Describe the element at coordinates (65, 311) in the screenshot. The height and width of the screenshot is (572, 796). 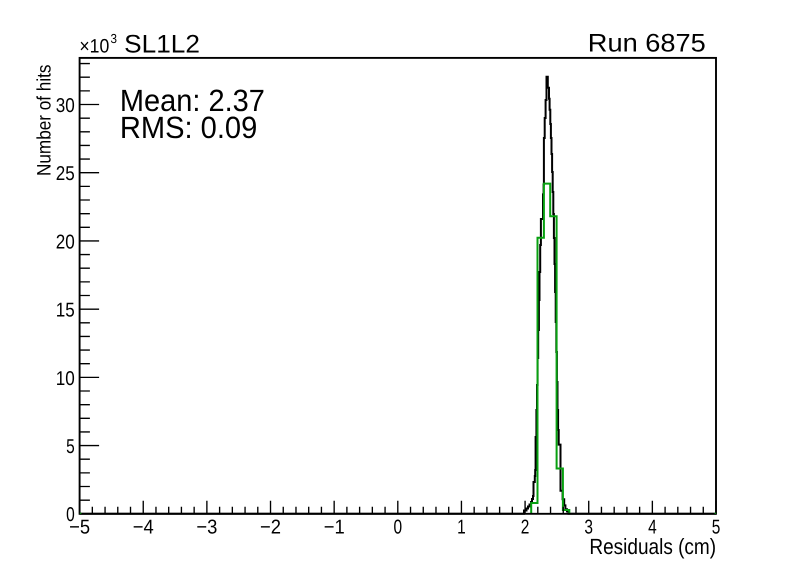
I see `svg-text: 15` at that location.